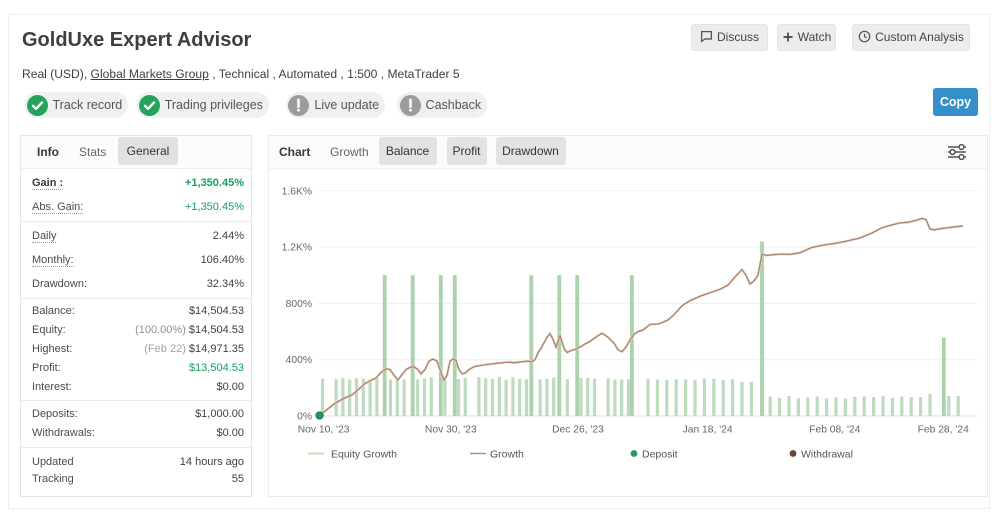 The height and width of the screenshot is (517, 998). What do you see at coordinates (708, 430) in the screenshot?
I see `svg-text: Jan 18, '24` at bounding box center [708, 430].